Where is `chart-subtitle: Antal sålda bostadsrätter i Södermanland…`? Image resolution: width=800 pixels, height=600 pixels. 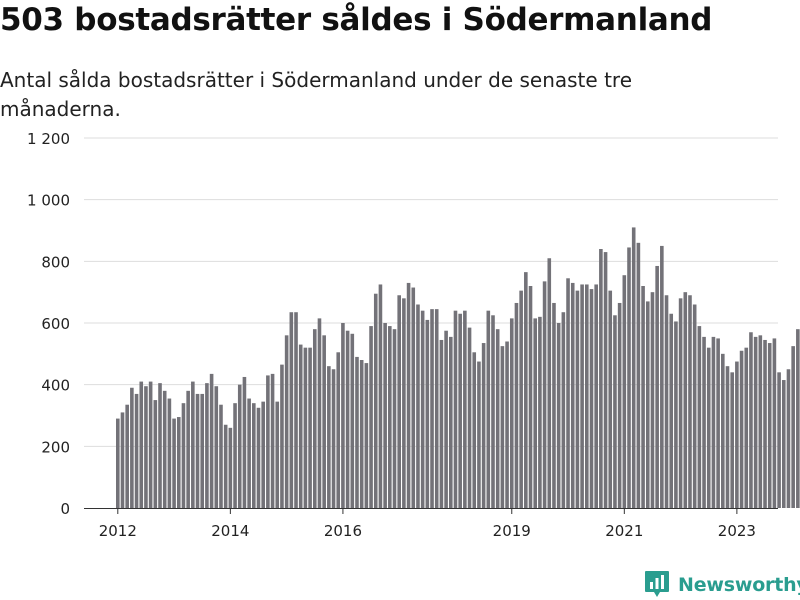 chart-subtitle: Antal sålda bostadsrätter i Södermanland… is located at coordinates (316, 94).